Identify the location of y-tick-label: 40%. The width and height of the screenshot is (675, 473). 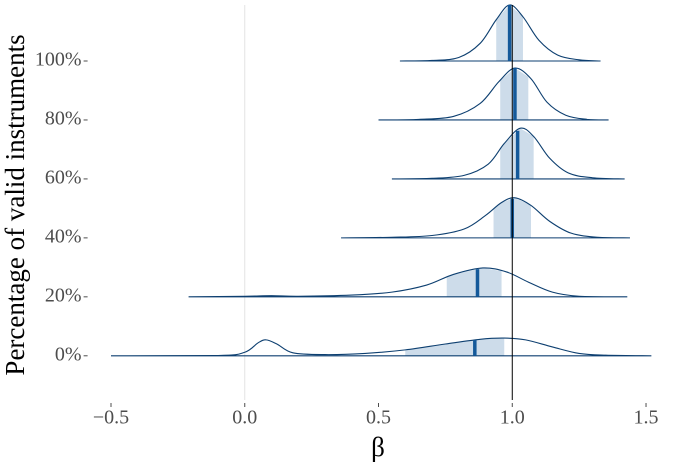
(63, 236).